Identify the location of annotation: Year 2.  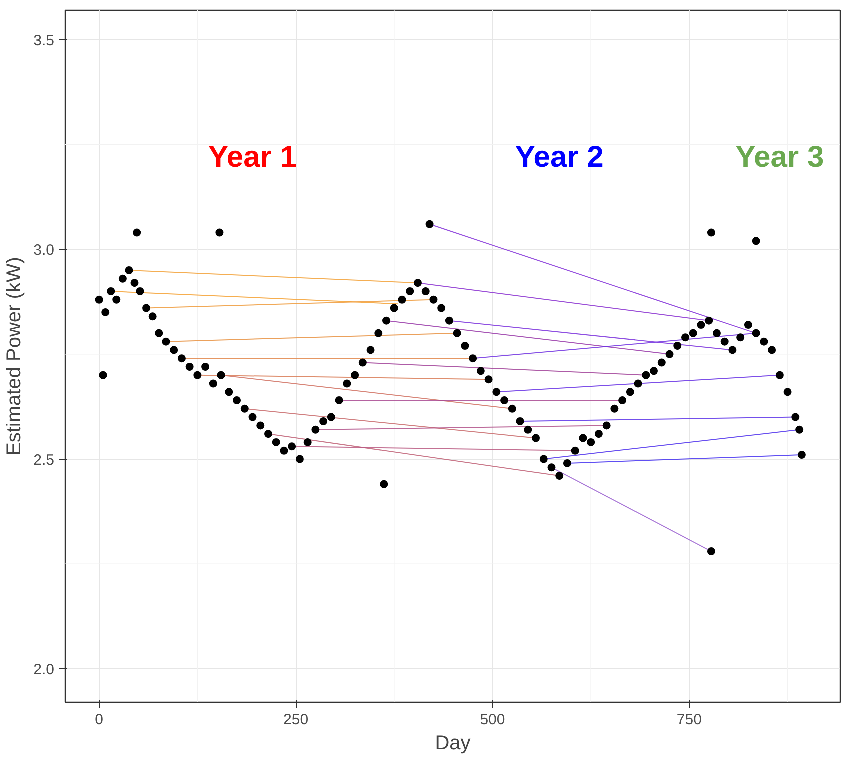
(559, 157).